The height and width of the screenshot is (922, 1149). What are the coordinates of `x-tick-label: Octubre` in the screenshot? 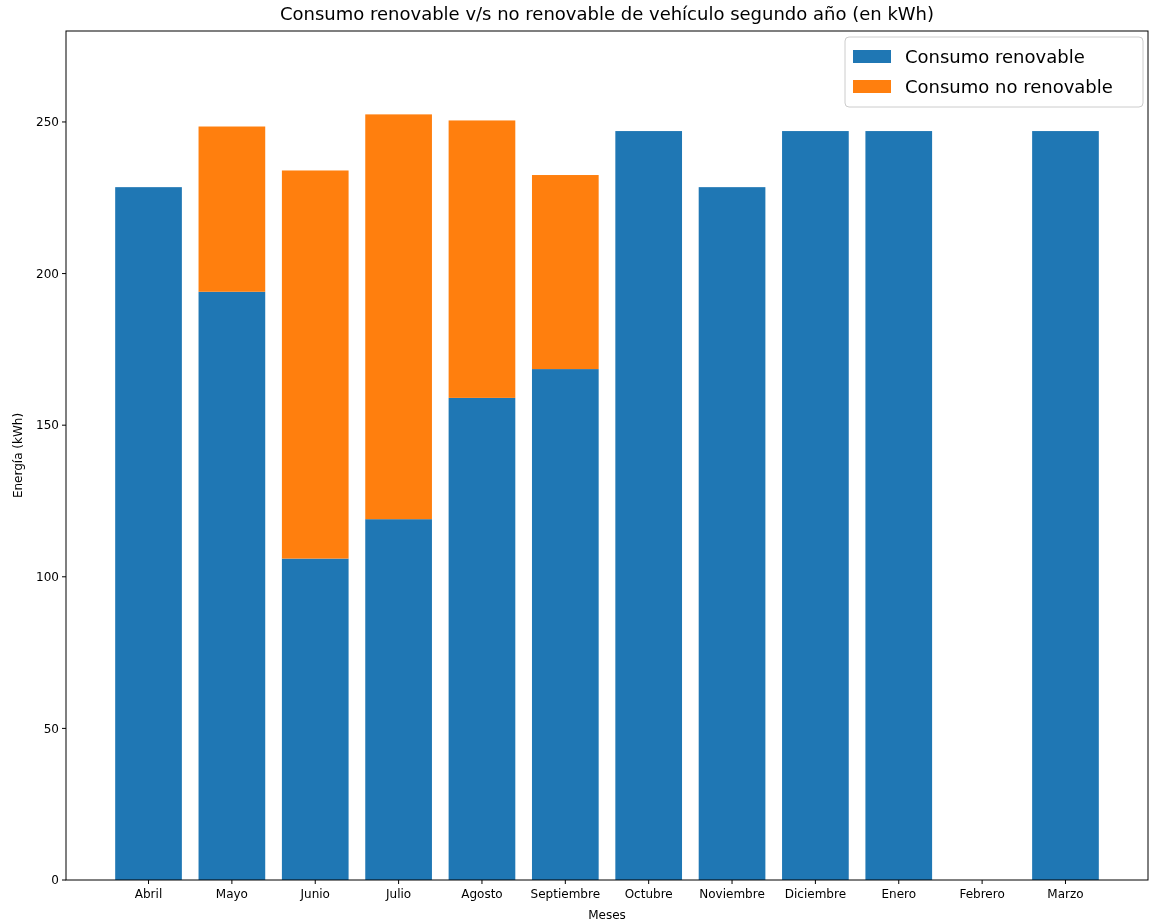 It's located at (648, 894).